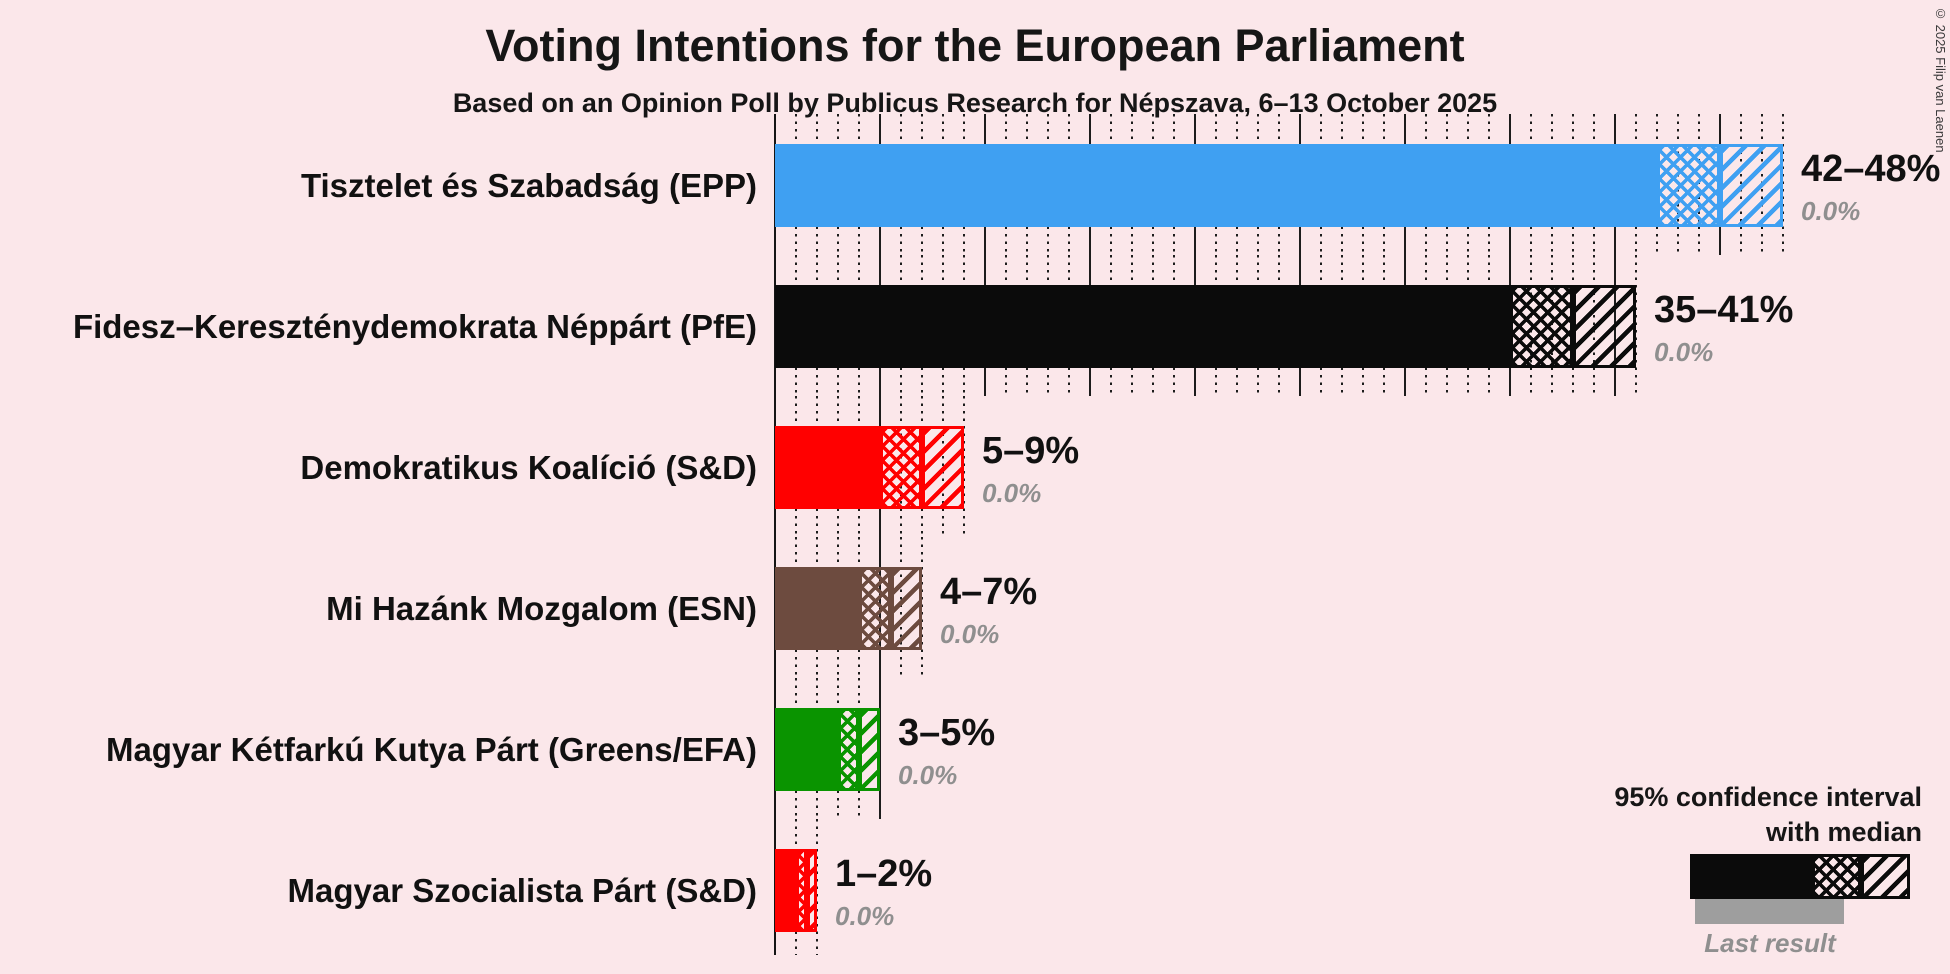  What do you see at coordinates (1768, 797) in the screenshot?
I see `legend-ci-title-line1: 95% confidence interval` at bounding box center [1768, 797].